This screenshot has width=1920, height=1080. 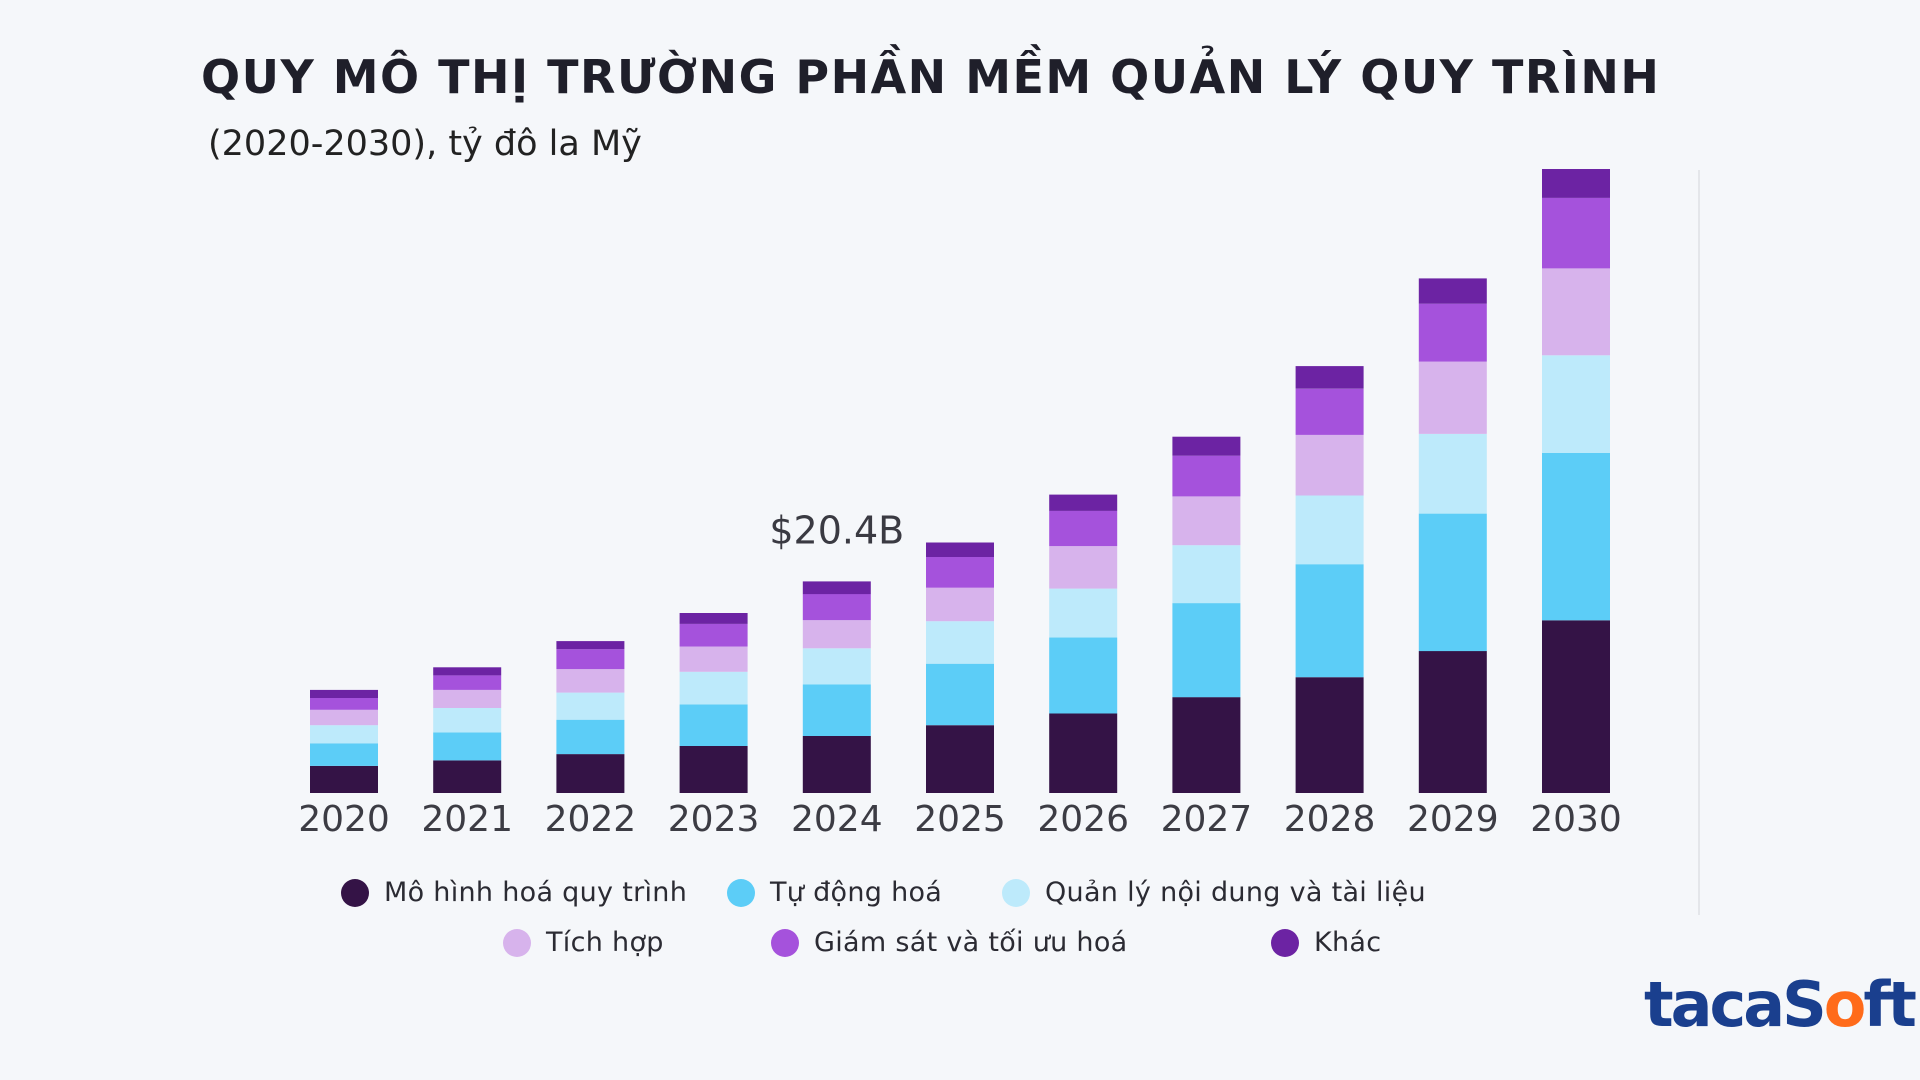 What do you see at coordinates (960, 759) in the screenshot?
I see `bar-segment-2025-s0` at bounding box center [960, 759].